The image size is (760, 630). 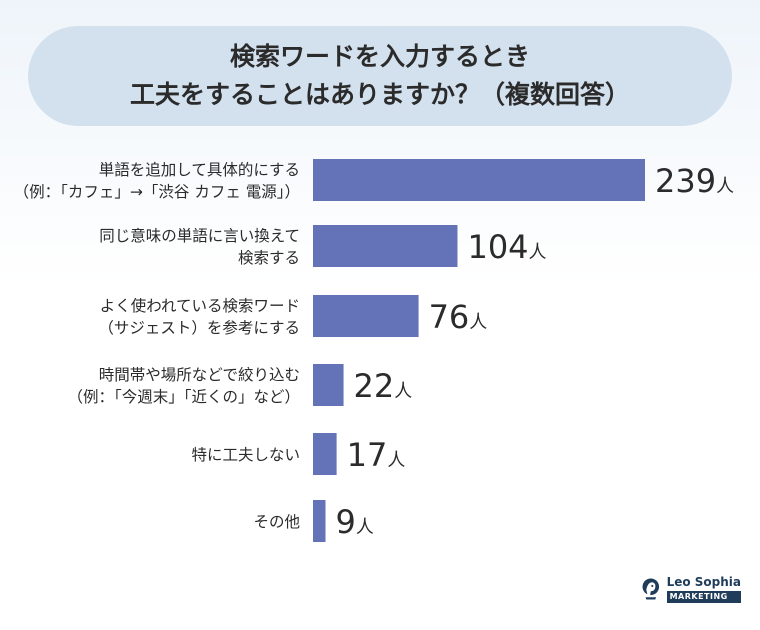 What do you see at coordinates (694, 181) in the screenshot?
I see `value-label-1: 239人` at bounding box center [694, 181].